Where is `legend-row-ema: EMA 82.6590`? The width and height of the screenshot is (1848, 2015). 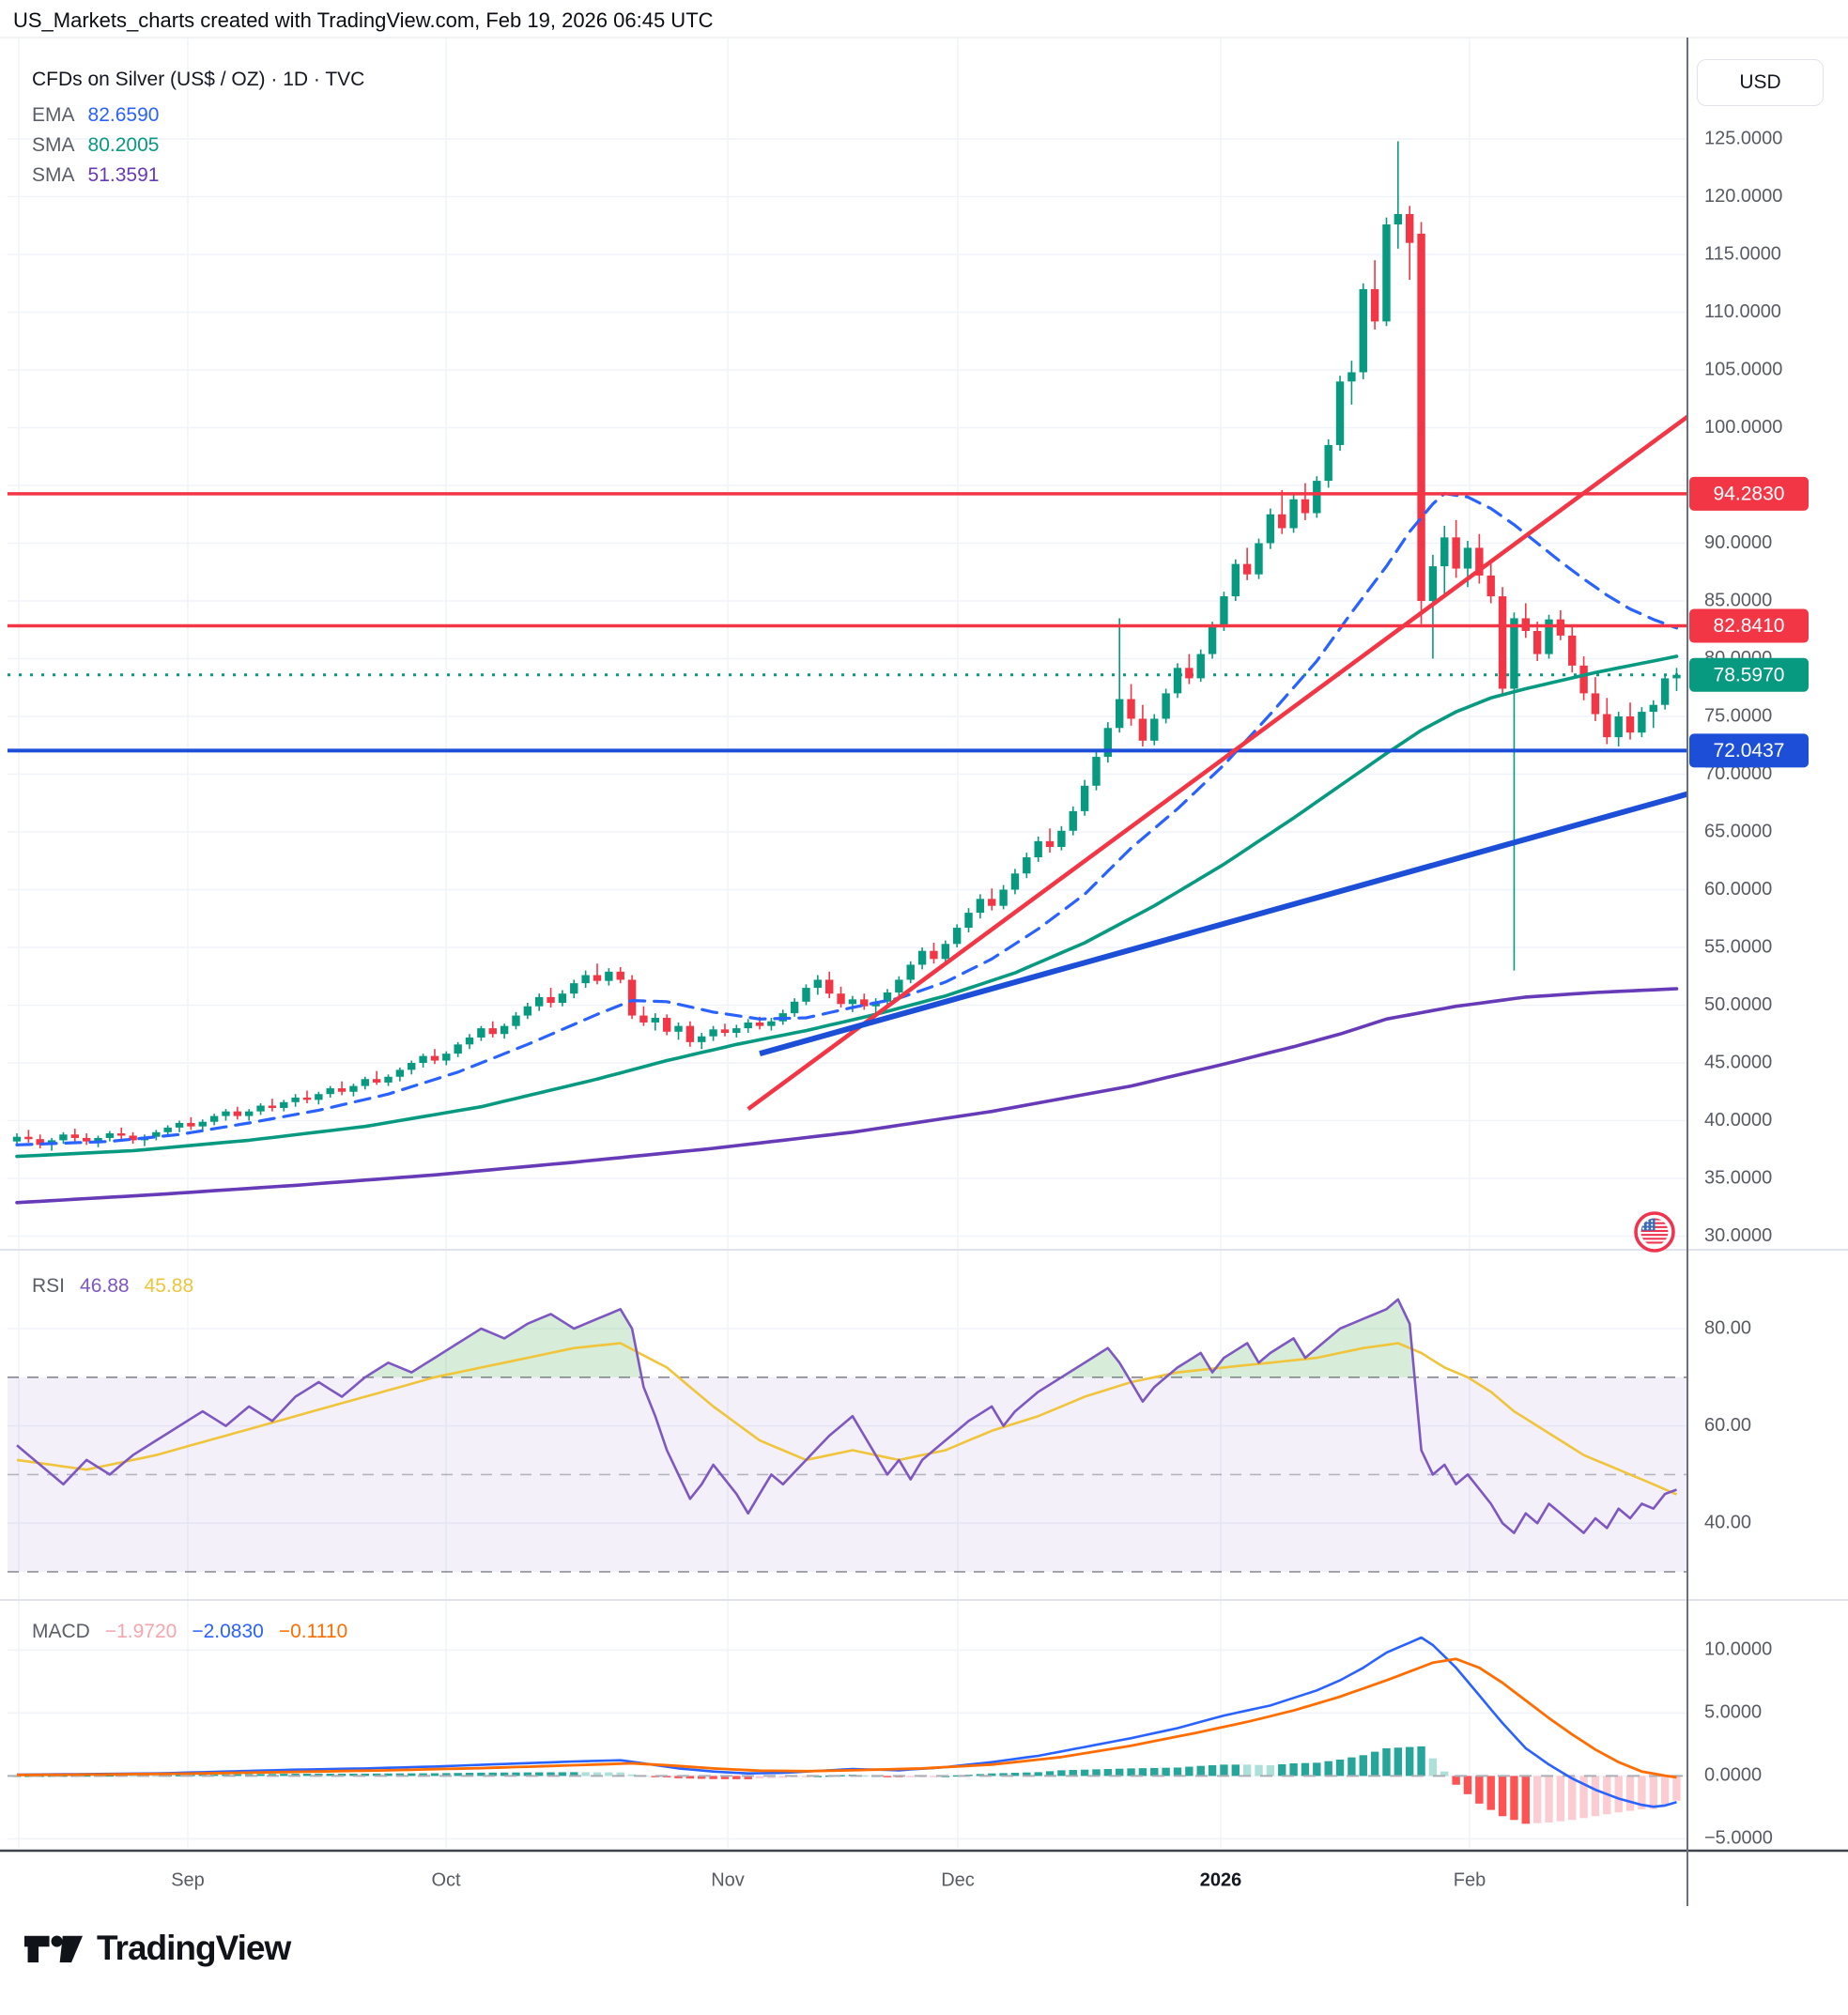
legend-row-ema: EMA 82.6590 is located at coordinates (198, 115).